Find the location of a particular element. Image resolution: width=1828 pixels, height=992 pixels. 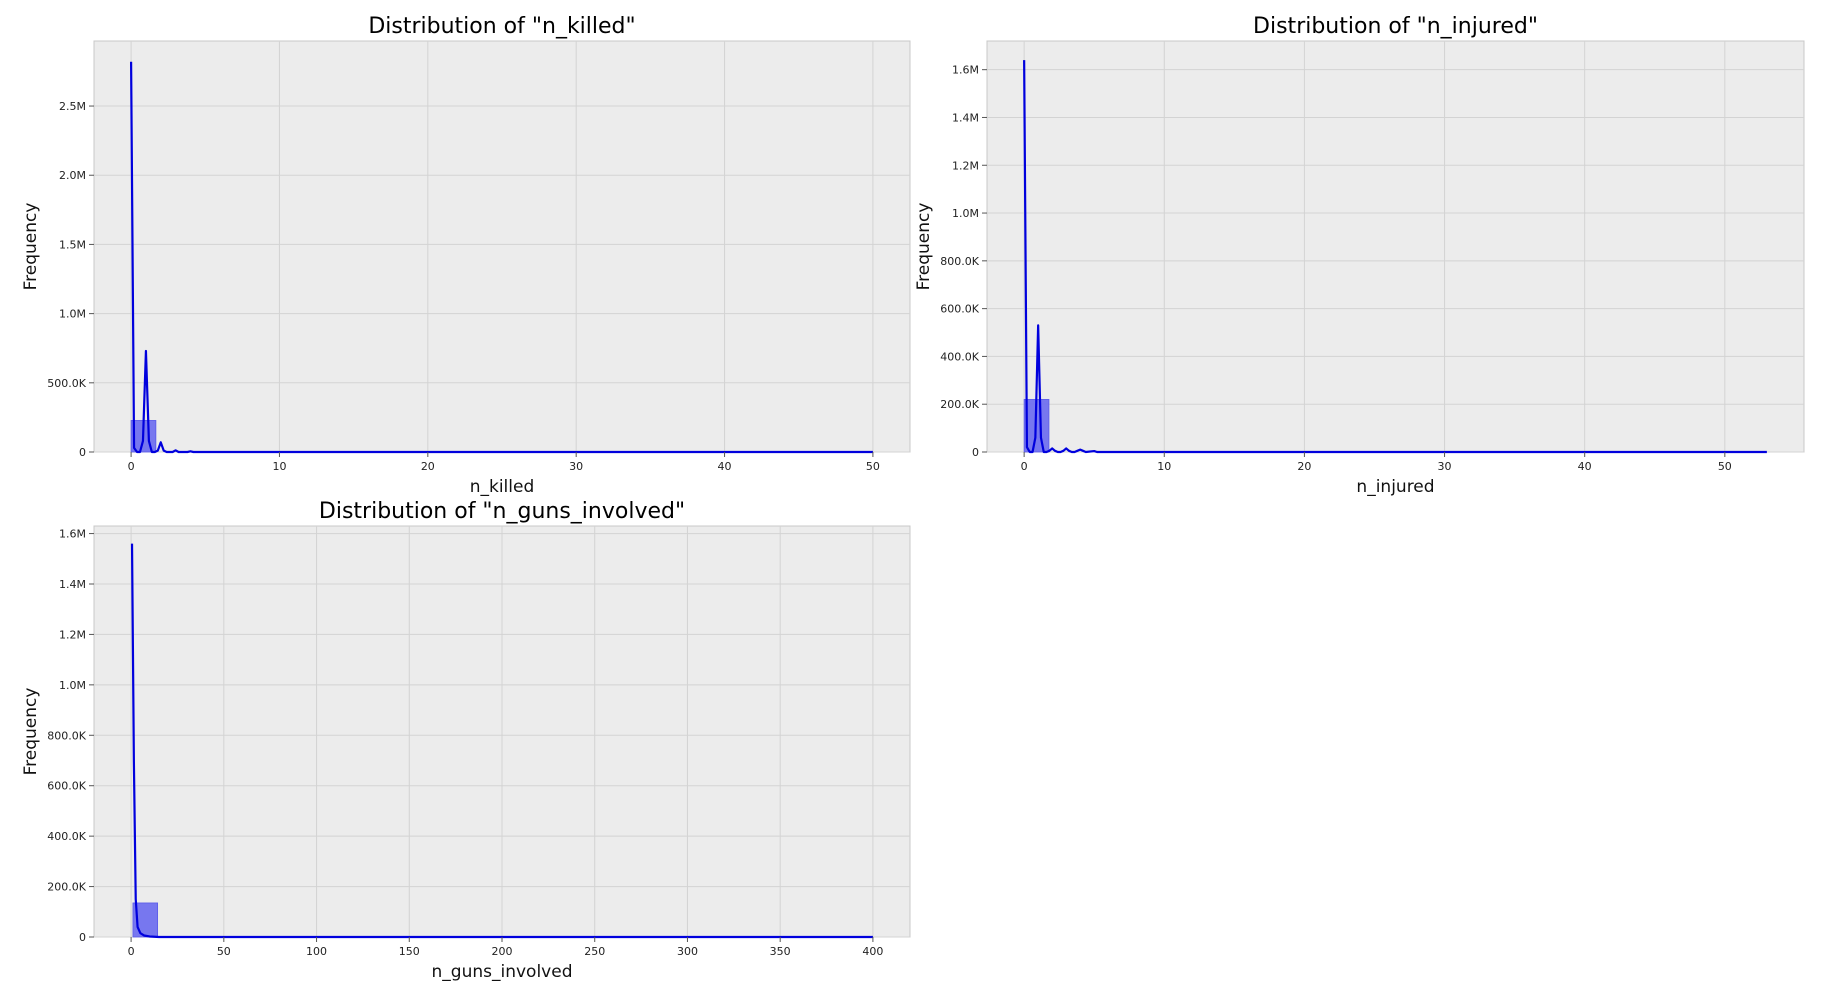

chart-title: Distribution of "n_killed" is located at coordinates (501, 26).